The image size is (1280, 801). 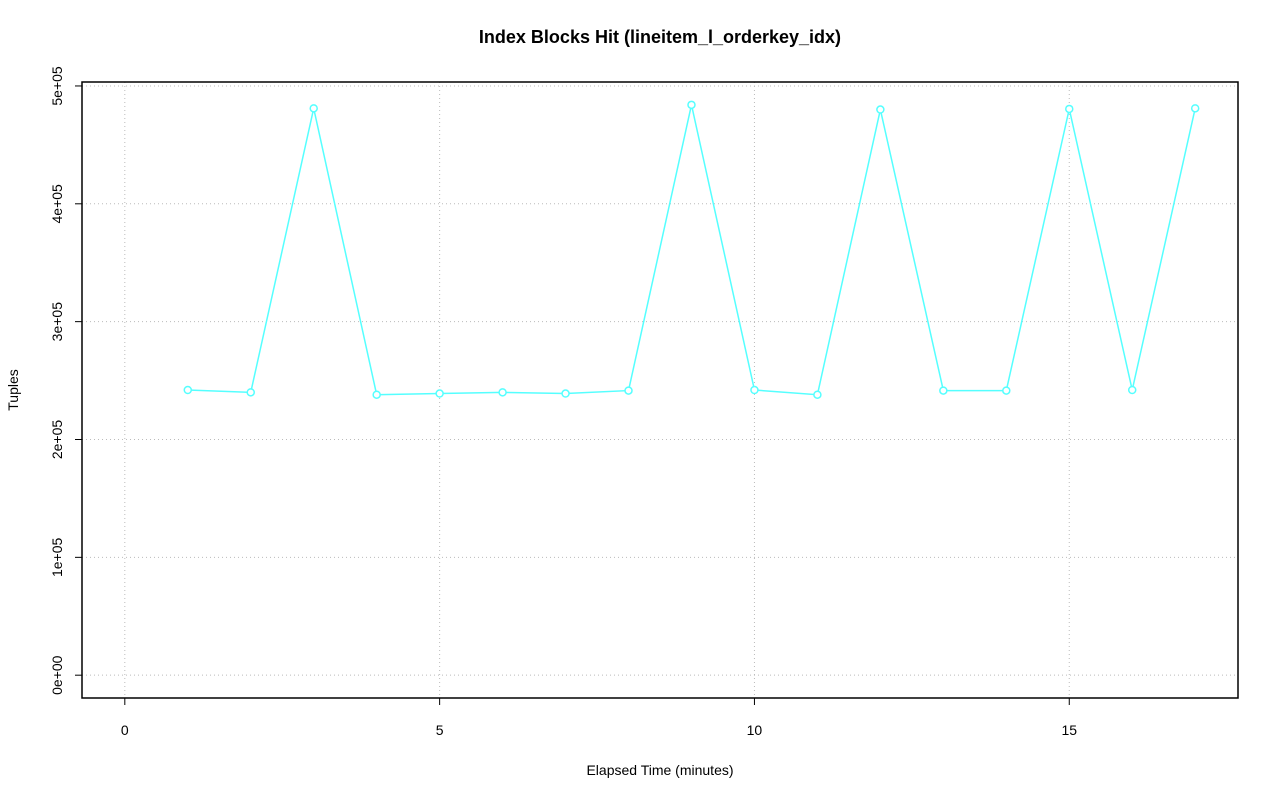 What do you see at coordinates (57, 440) in the screenshot?
I see `y-tick-label: 2e+05` at bounding box center [57, 440].